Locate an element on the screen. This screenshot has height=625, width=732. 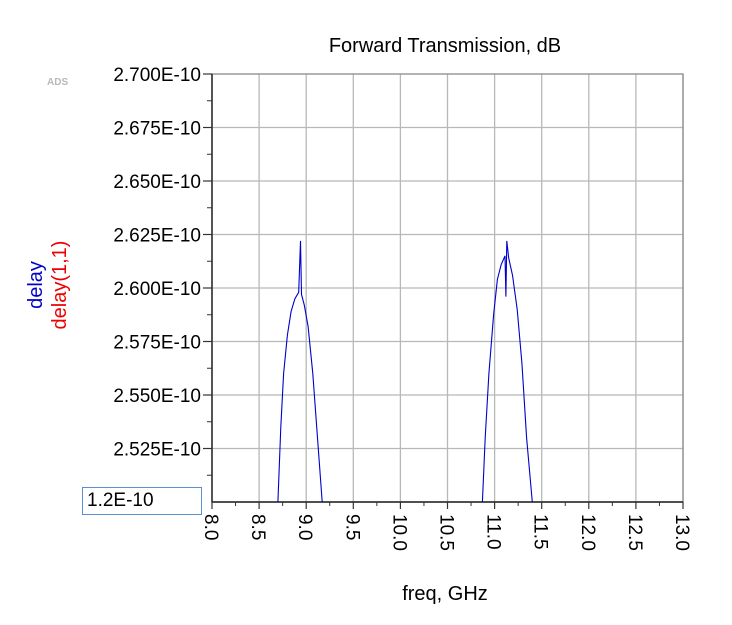
y-tick-label: 2.575E-10 is located at coordinates (157, 343).